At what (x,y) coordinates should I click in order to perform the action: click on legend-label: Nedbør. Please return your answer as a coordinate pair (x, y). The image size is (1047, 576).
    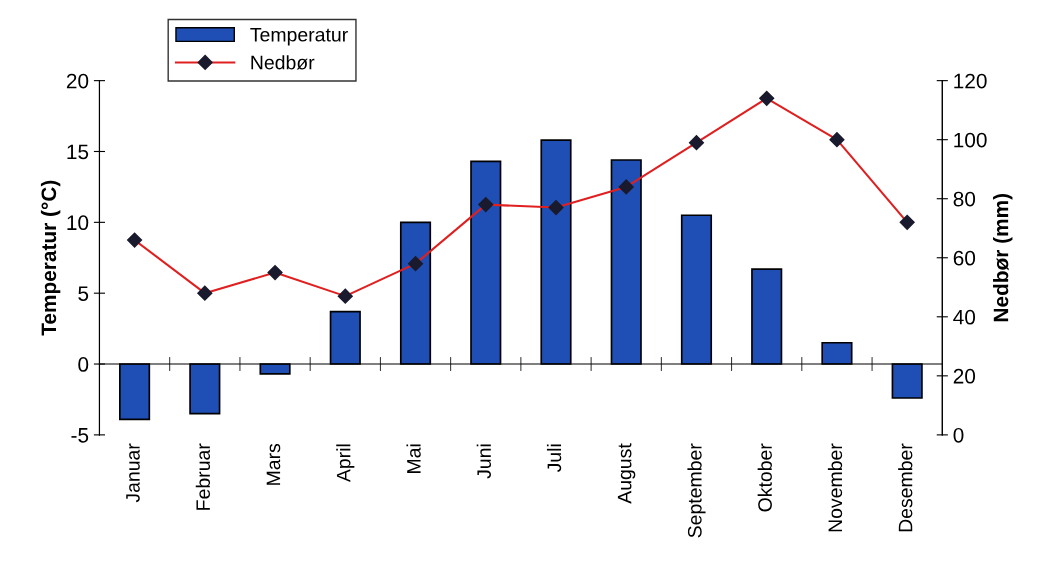
    Looking at the image, I should click on (283, 62).